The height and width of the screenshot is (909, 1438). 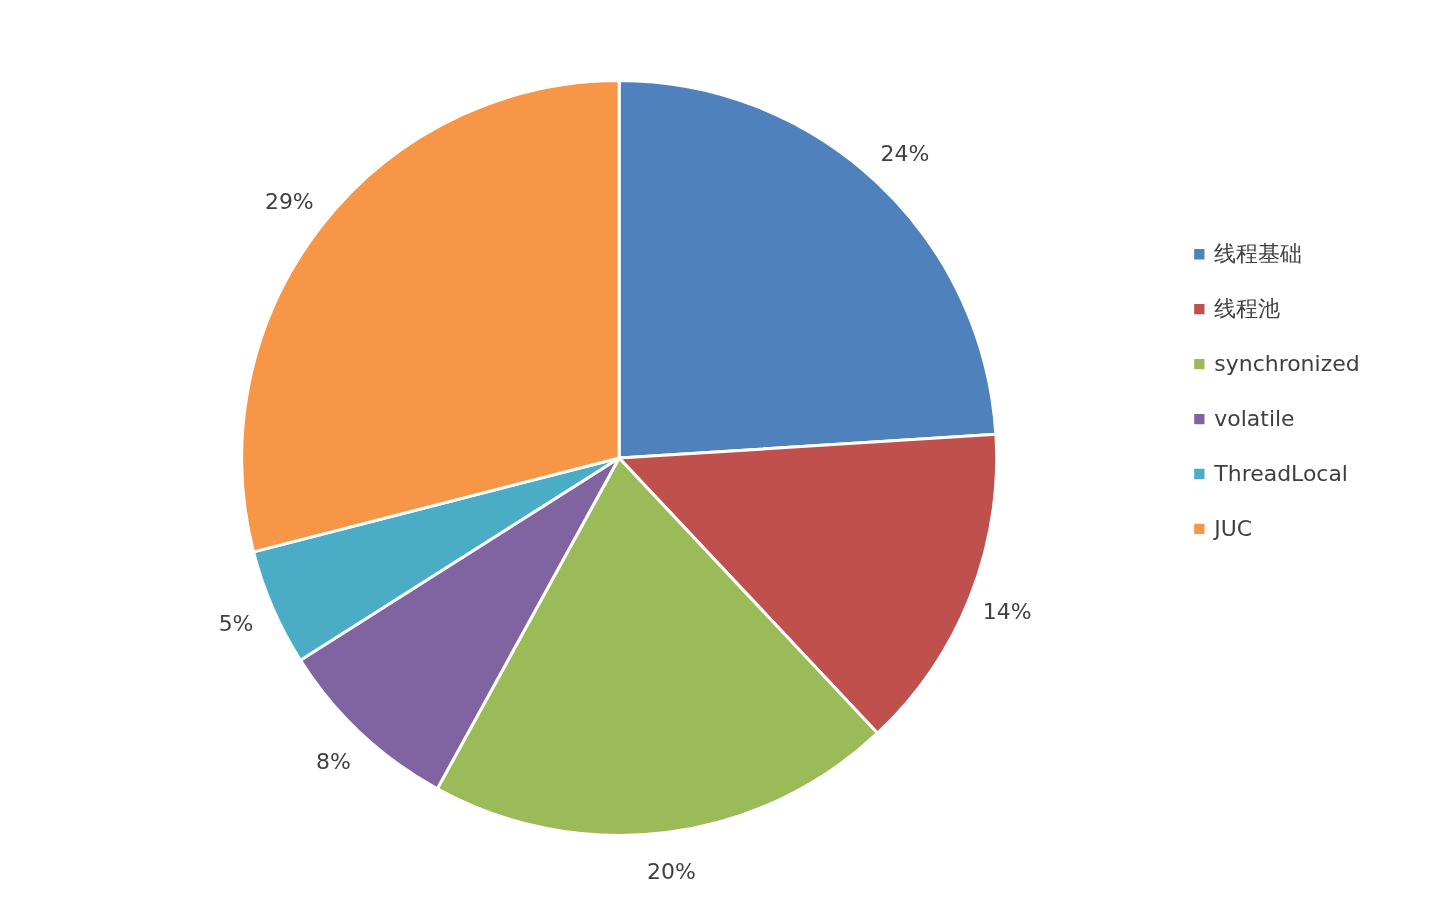 I want to click on legend-label: volatile, so click(x=1254, y=419).